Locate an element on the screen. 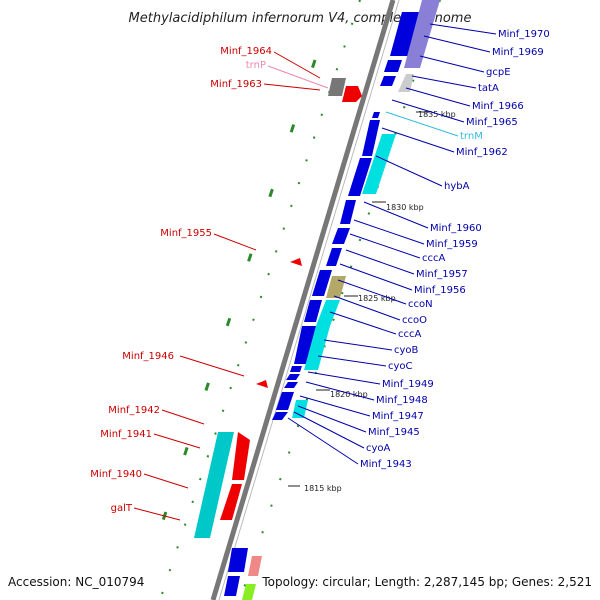 Image resolution: width=600 pixels, height=600 pixels. gene-label-left: Minf_1964 is located at coordinates (246, 51).